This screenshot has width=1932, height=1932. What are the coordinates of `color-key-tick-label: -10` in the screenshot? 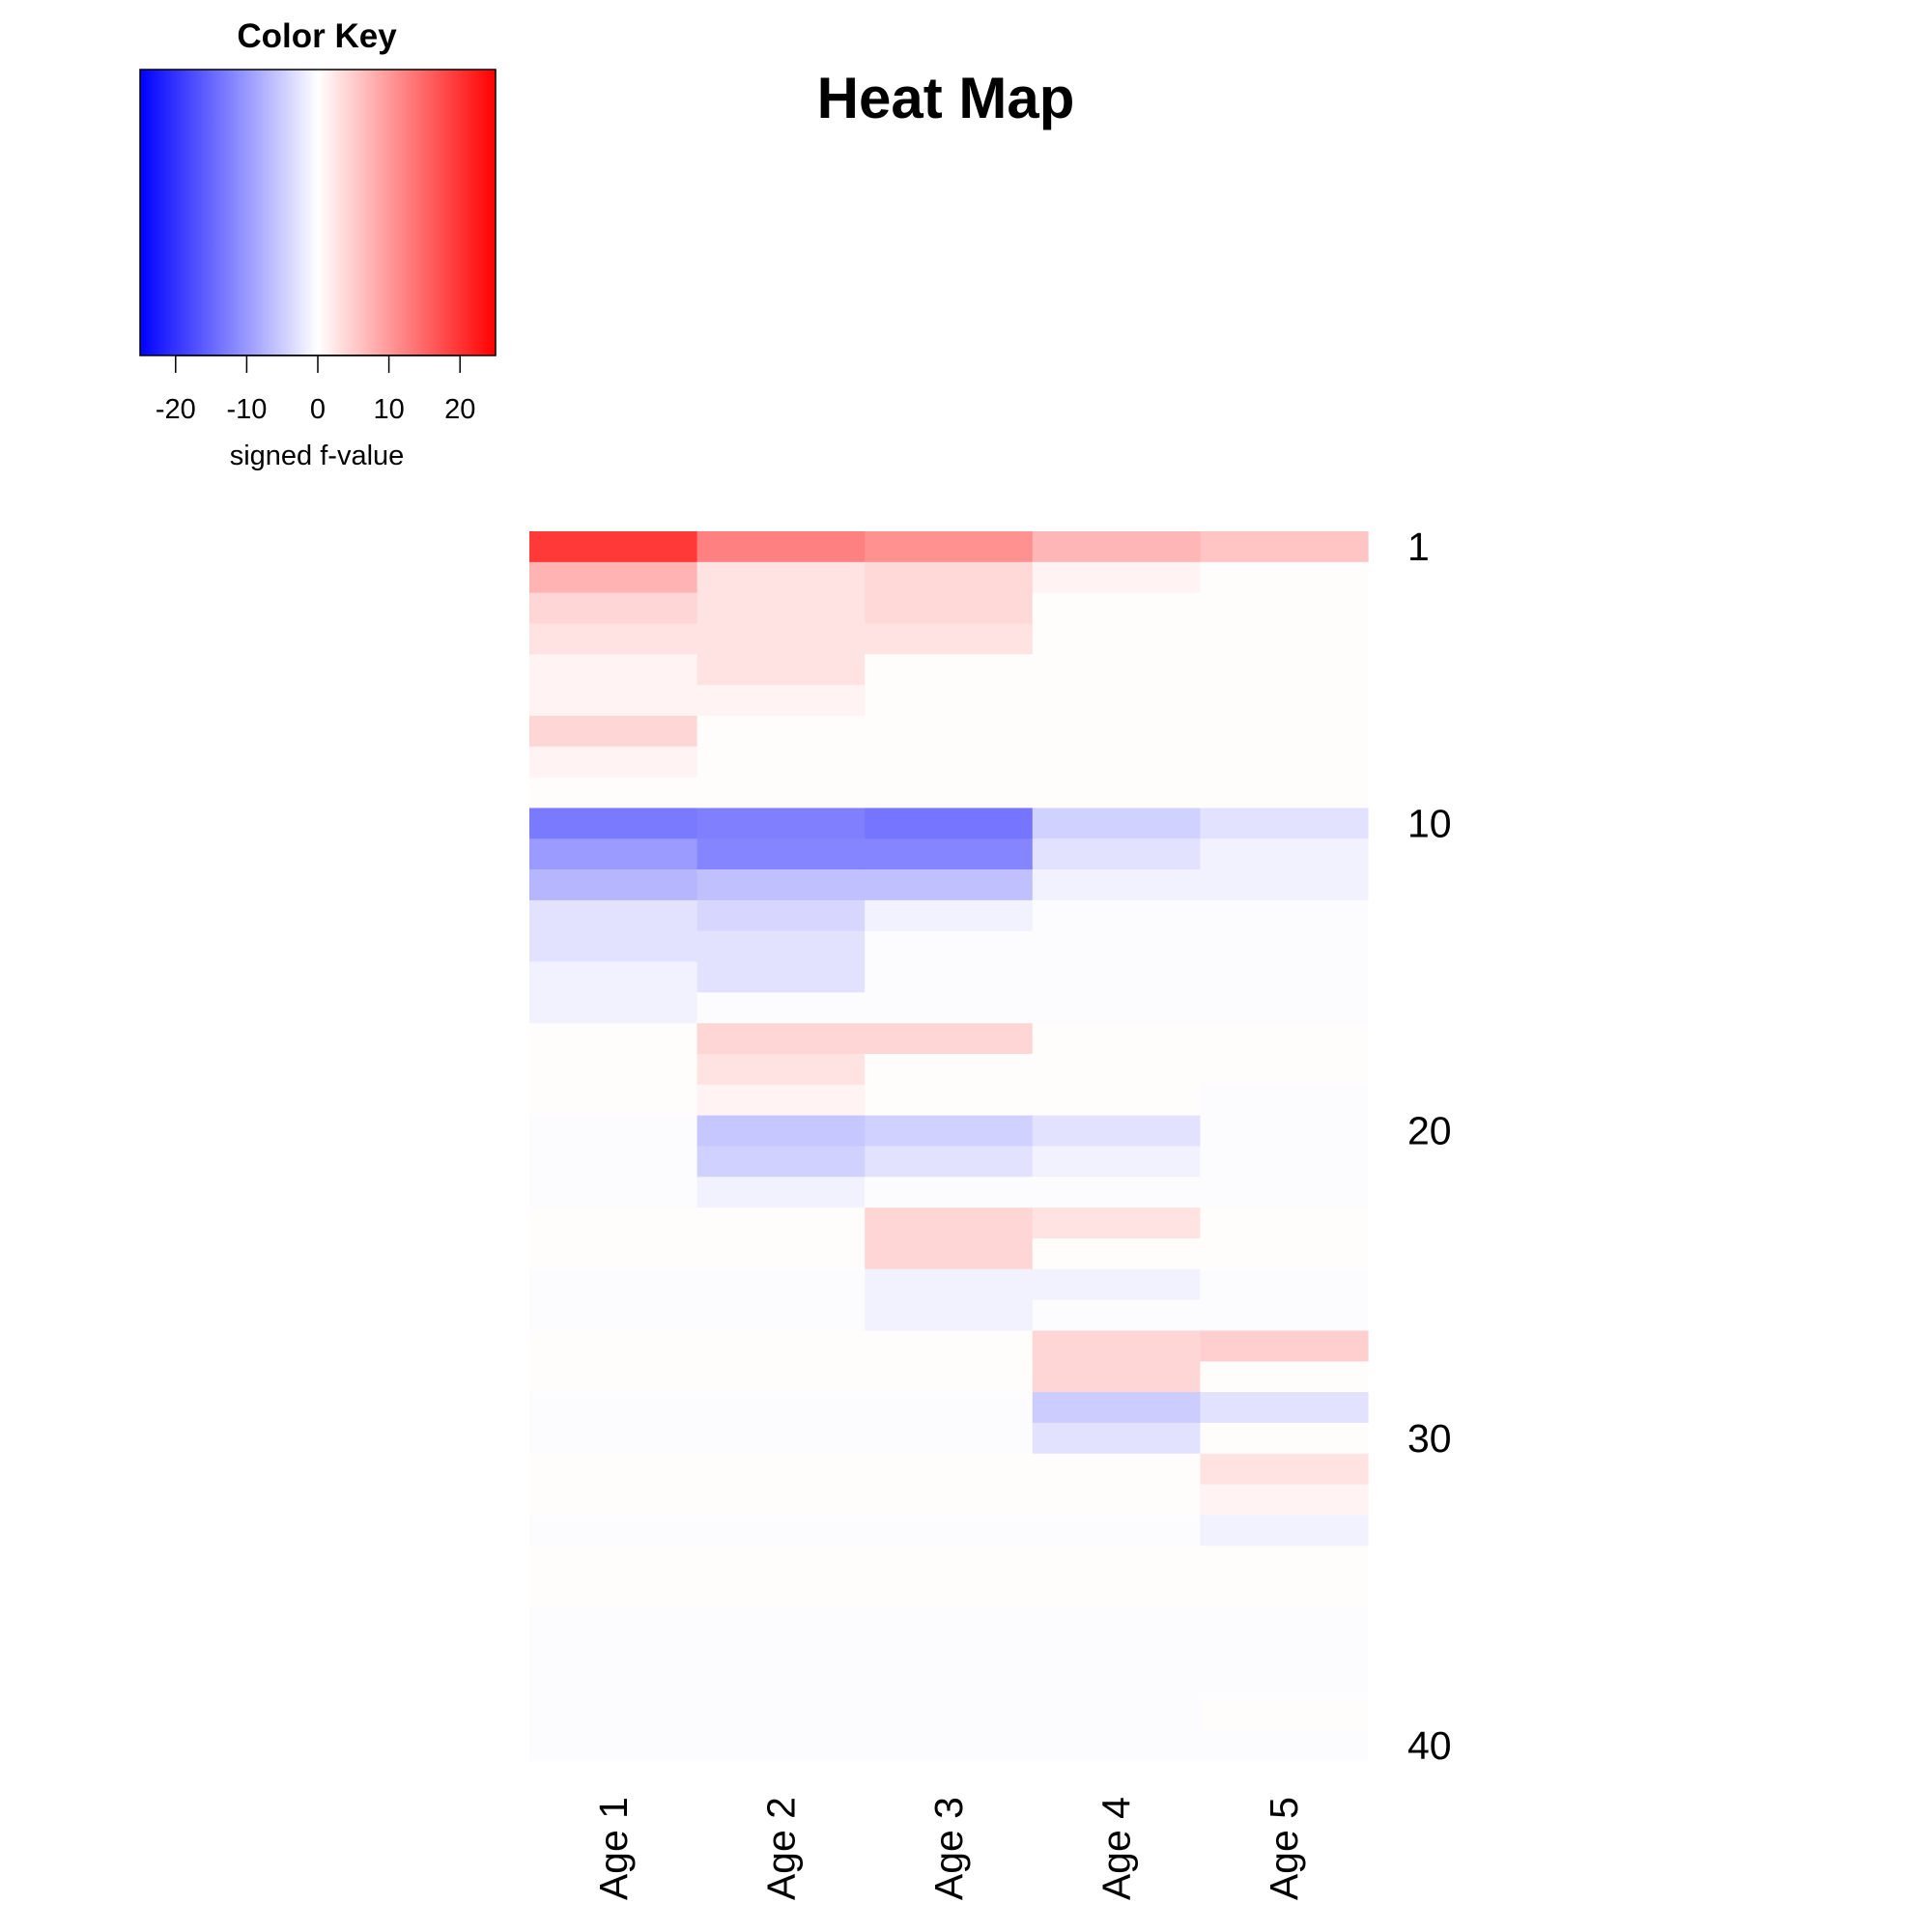 It's located at (246, 409).